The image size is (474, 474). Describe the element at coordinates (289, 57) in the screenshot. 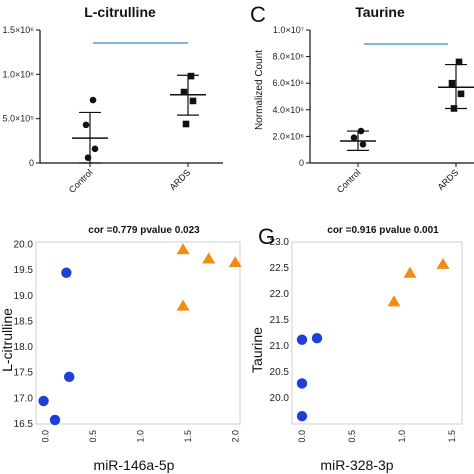

I see `y-tick-label: 8.0×10⁶` at that location.